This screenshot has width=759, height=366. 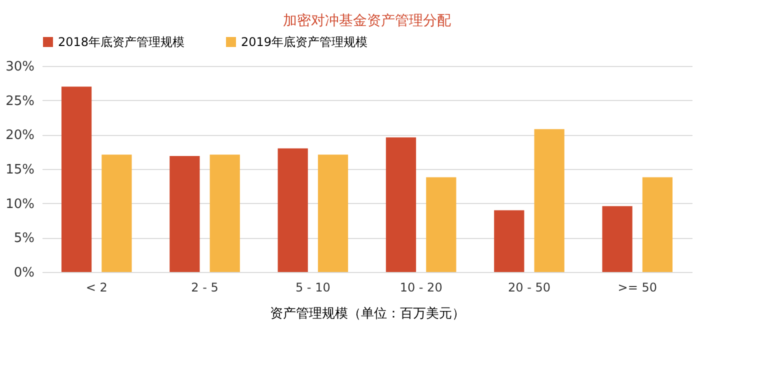 I want to click on x-tick-label: >= 50, so click(x=637, y=287).